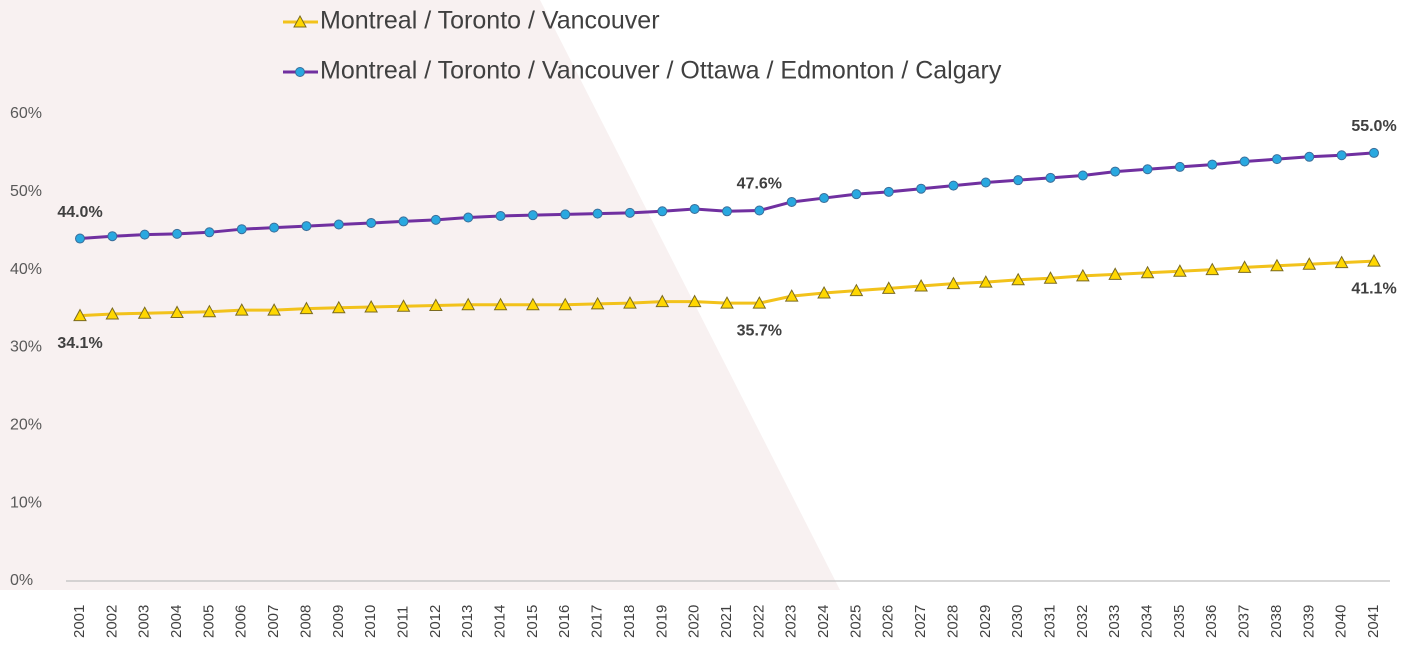 This screenshot has width=1420, height=645. I want to click on x-tick-label: 2033, so click(1114, 621).